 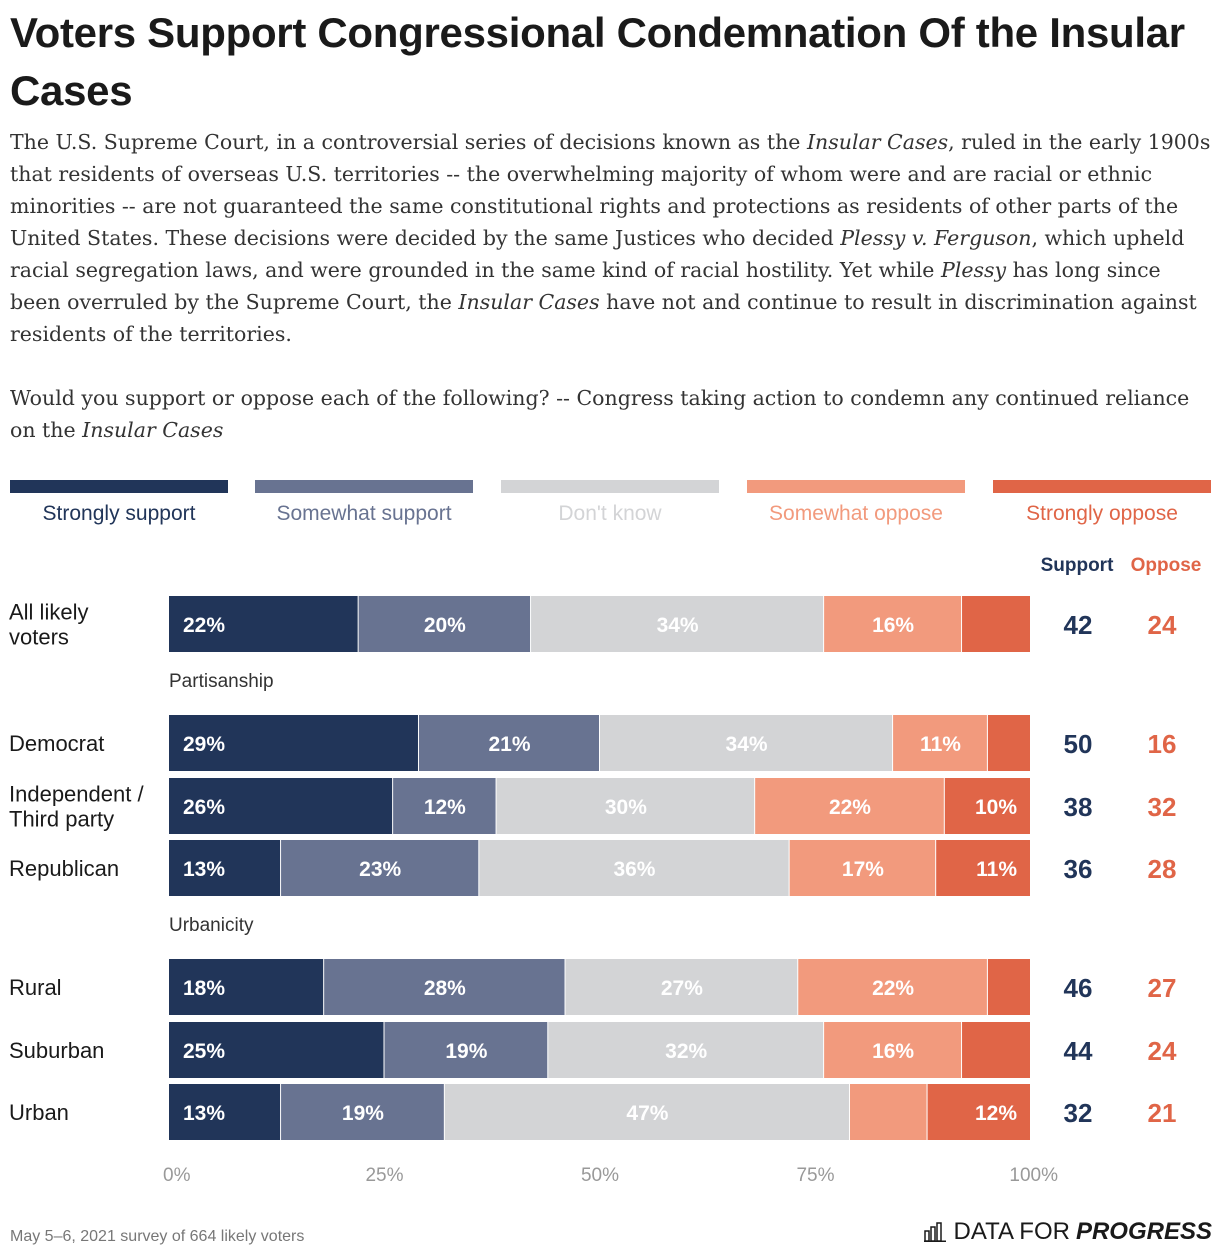 I want to click on bar-data-label: 16%, so click(x=893, y=1051).